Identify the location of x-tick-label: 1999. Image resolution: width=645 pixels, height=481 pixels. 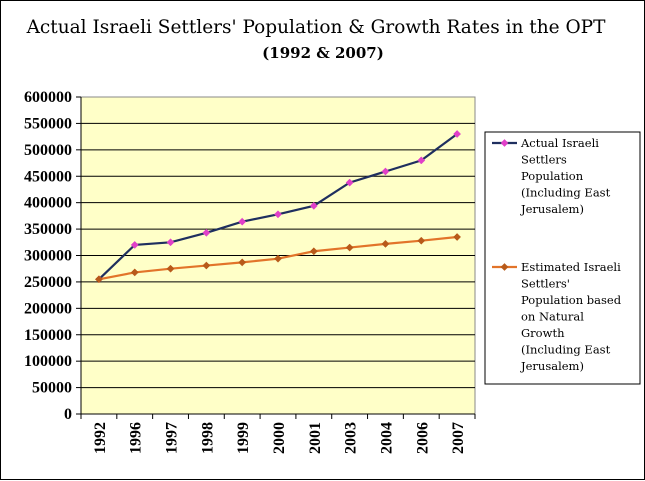
(243, 438).